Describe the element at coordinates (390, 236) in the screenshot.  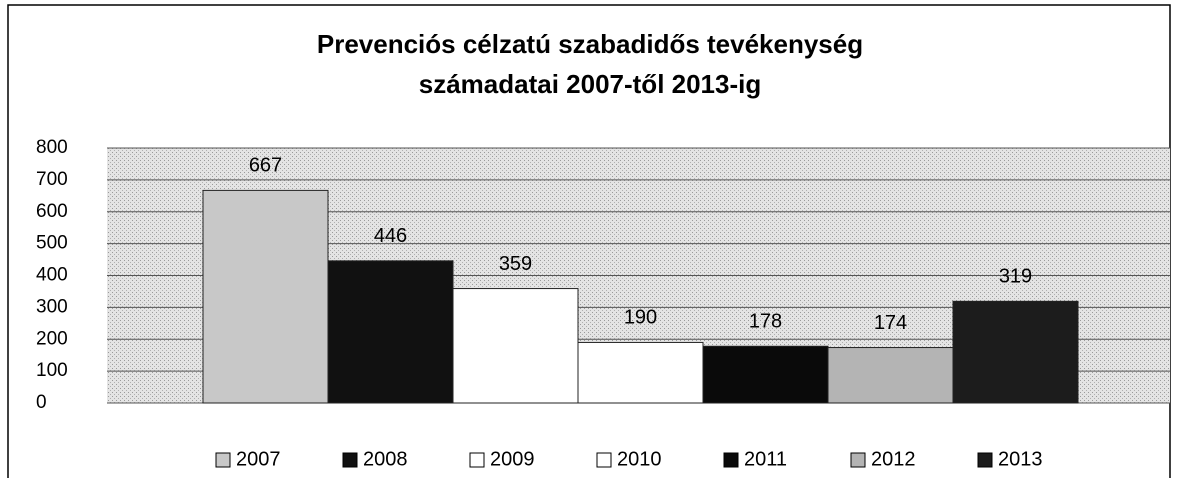
I see `value-label: 446` at that location.